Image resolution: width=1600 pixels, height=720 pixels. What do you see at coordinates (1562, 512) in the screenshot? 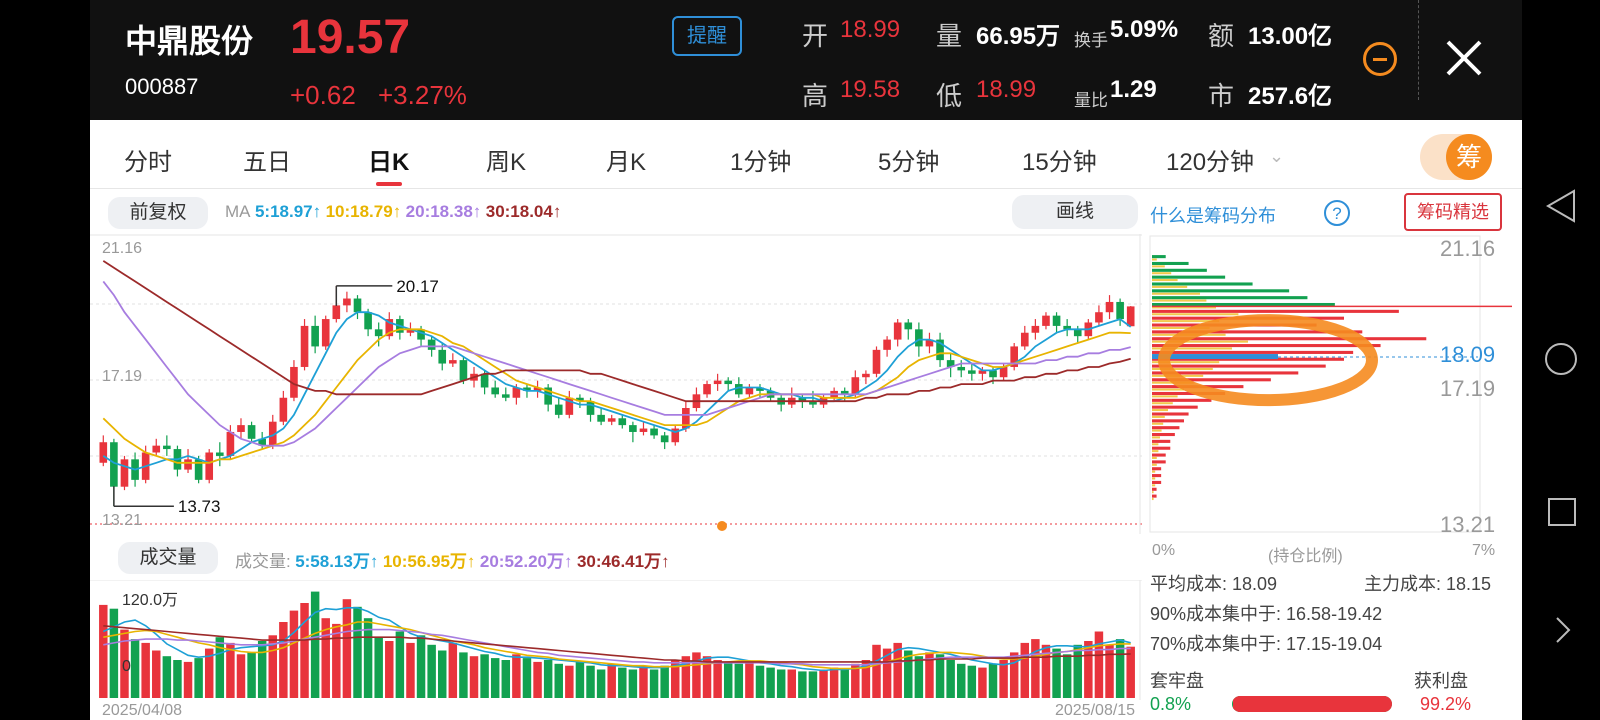
I see `nav-recents-icon` at bounding box center [1562, 512].